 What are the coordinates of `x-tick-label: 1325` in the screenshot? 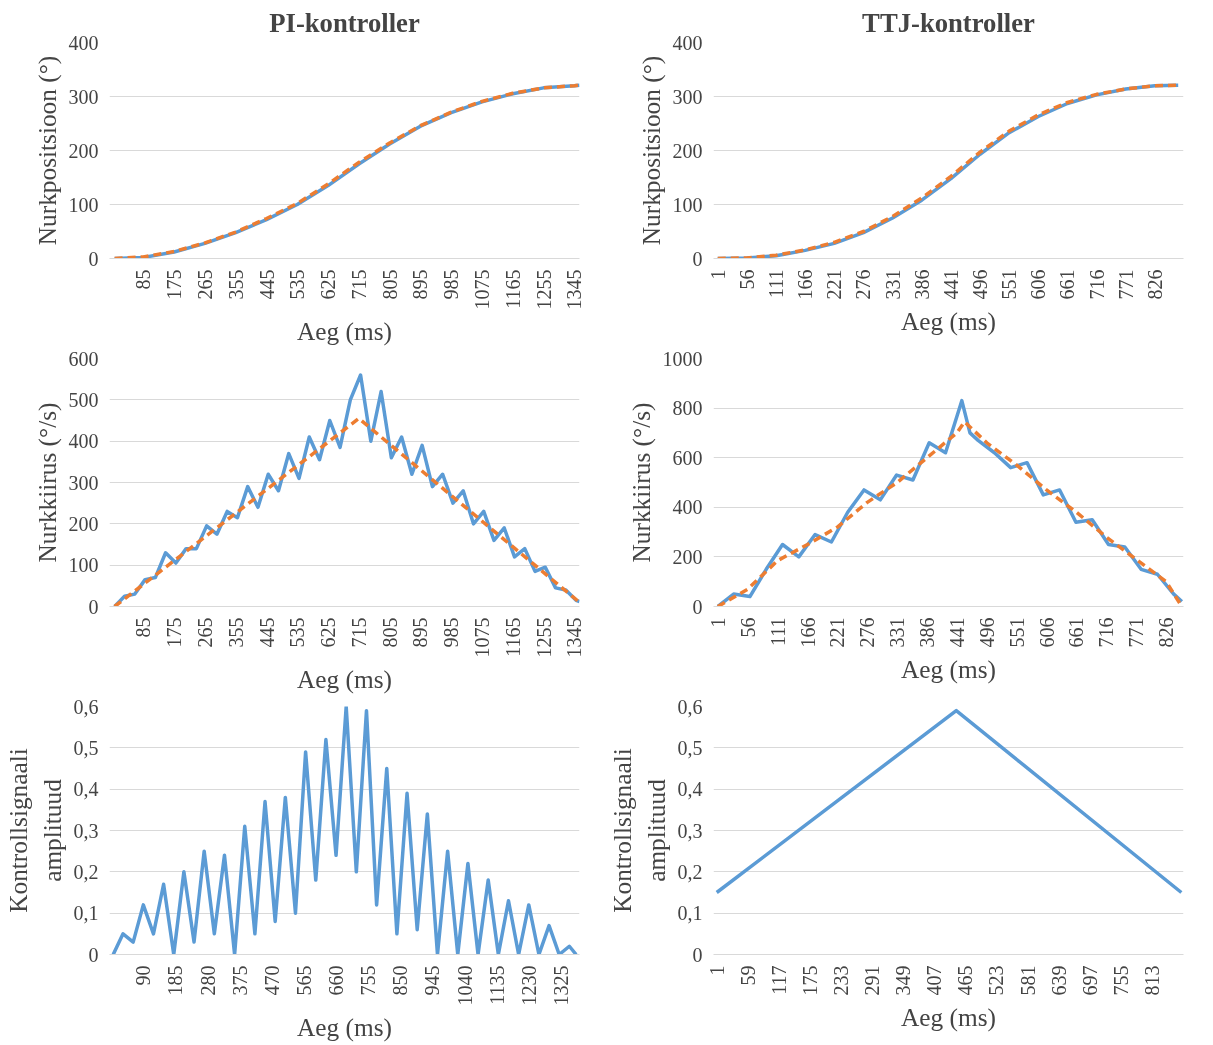 It's located at (560, 985).